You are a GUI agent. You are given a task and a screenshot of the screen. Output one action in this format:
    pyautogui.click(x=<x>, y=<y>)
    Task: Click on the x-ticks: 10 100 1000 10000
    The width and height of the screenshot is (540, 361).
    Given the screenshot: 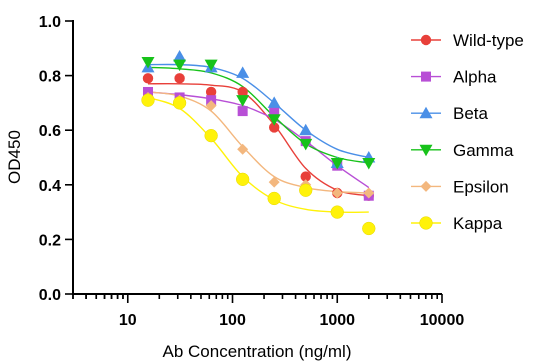 What is the action you would take?
    pyautogui.click(x=268, y=311)
    